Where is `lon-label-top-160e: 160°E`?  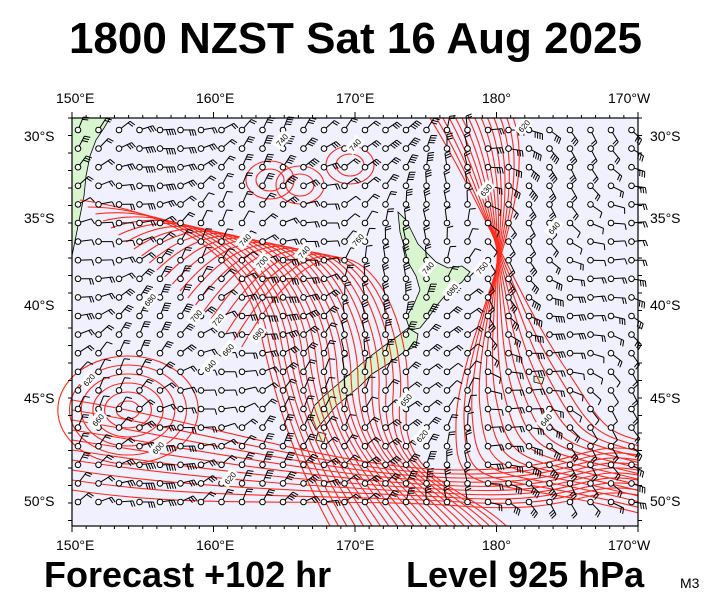 lon-label-top-160e: 160°E is located at coordinates (215, 98).